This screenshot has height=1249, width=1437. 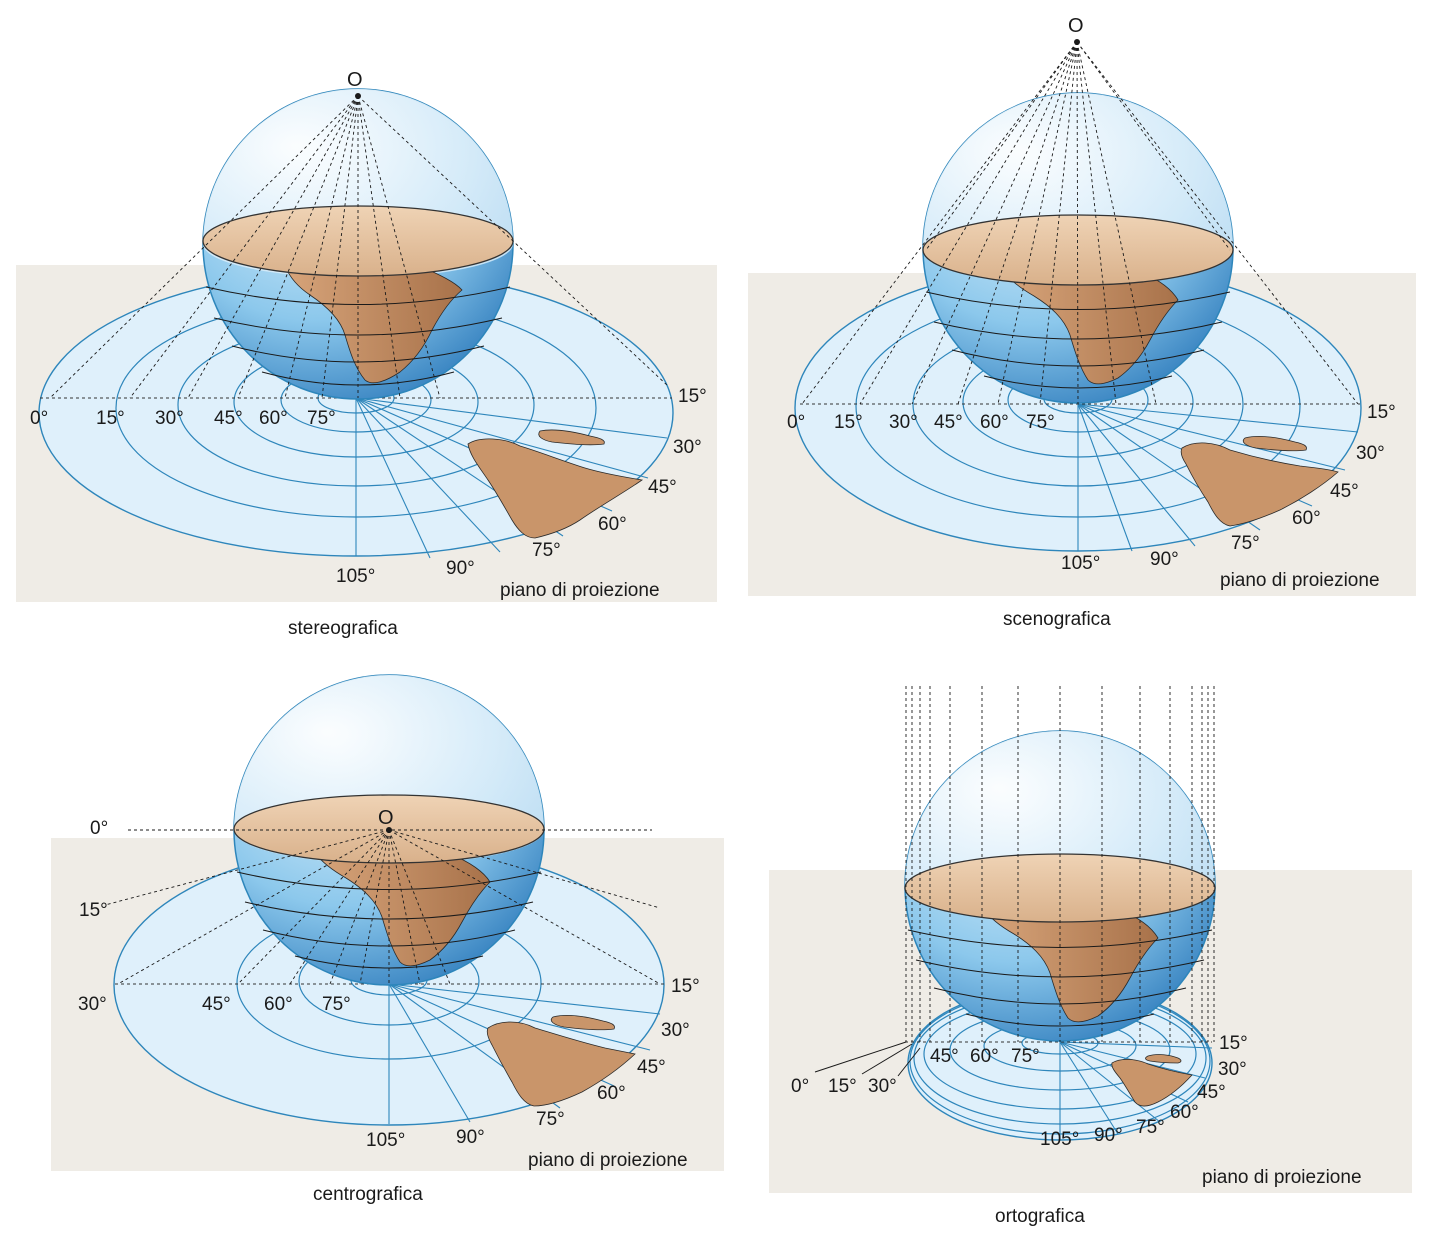 I want to click on caption-scenografica: scenografica, so click(x=1057, y=619).